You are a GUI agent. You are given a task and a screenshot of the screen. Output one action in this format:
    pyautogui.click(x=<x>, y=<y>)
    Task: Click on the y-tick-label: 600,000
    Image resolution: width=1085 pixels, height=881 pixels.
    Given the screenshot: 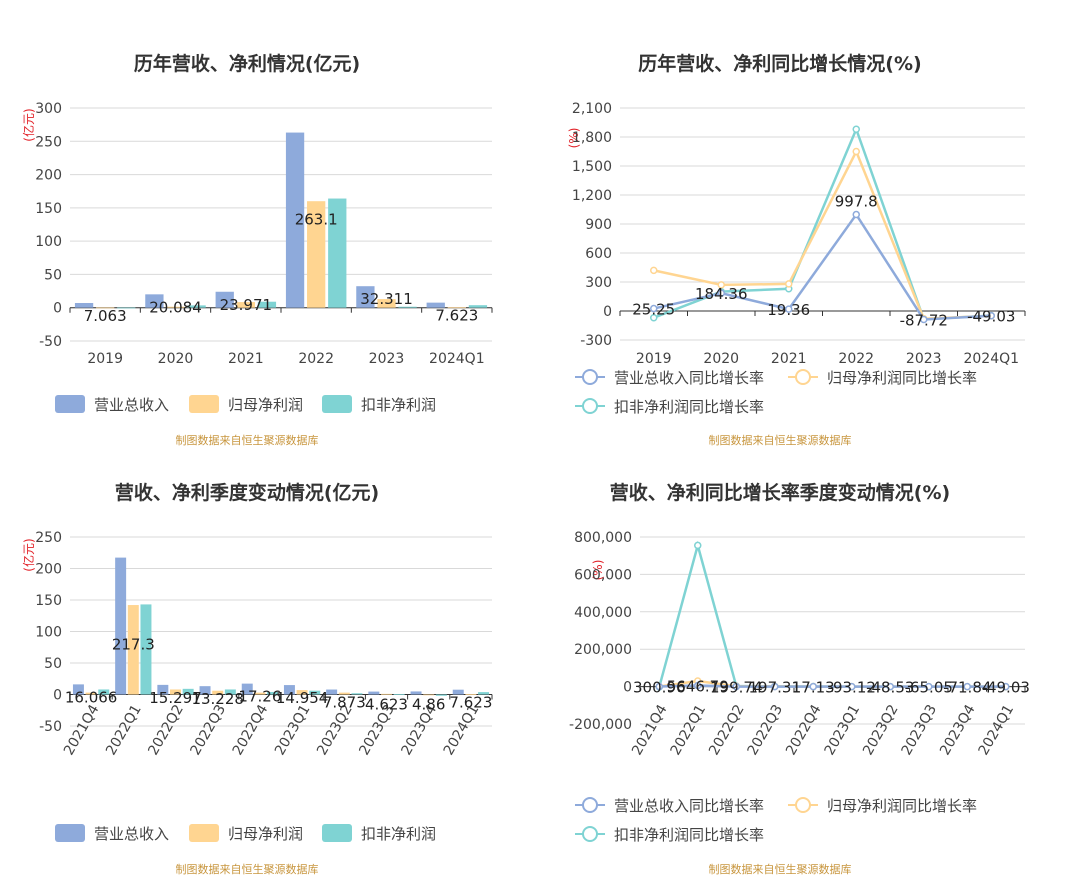 What is the action you would take?
    pyautogui.click(x=603, y=575)
    